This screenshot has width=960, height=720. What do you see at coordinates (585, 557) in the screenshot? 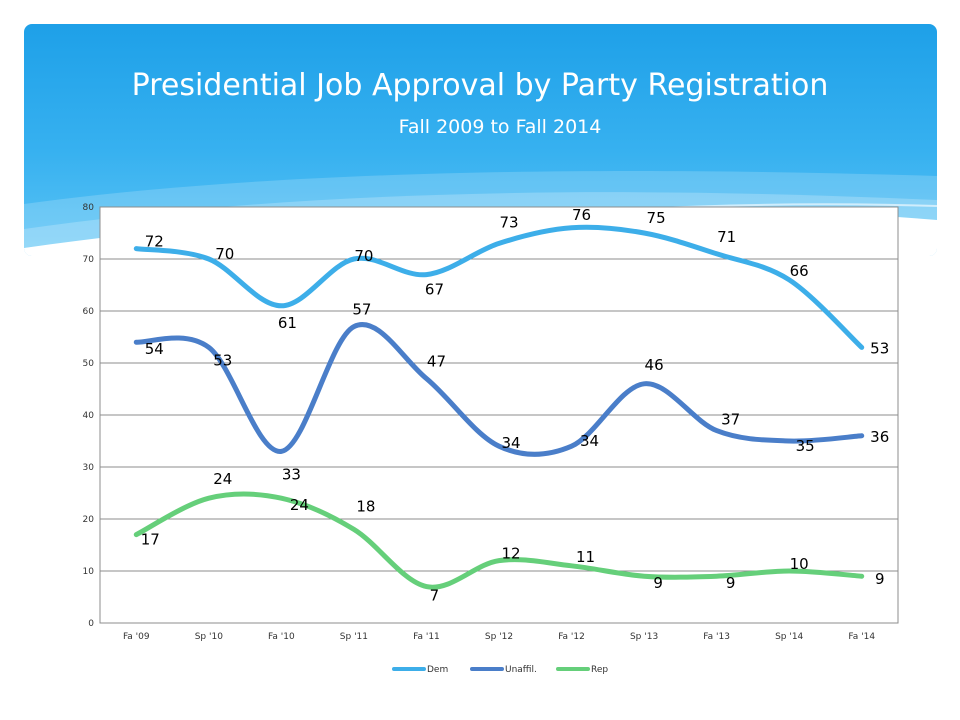
I see `data-label: 11` at bounding box center [585, 557].